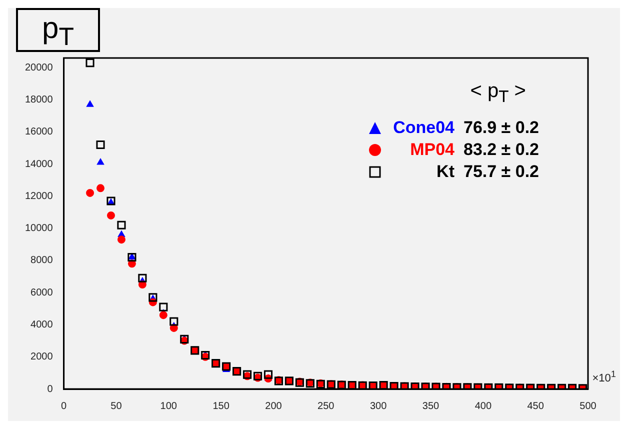 The height and width of the screenshot is (429, 628). What do you see at coordinates (379, 406) in the screenshot?
I see `x-tick-label: 300` at bounding box center [379, 406].